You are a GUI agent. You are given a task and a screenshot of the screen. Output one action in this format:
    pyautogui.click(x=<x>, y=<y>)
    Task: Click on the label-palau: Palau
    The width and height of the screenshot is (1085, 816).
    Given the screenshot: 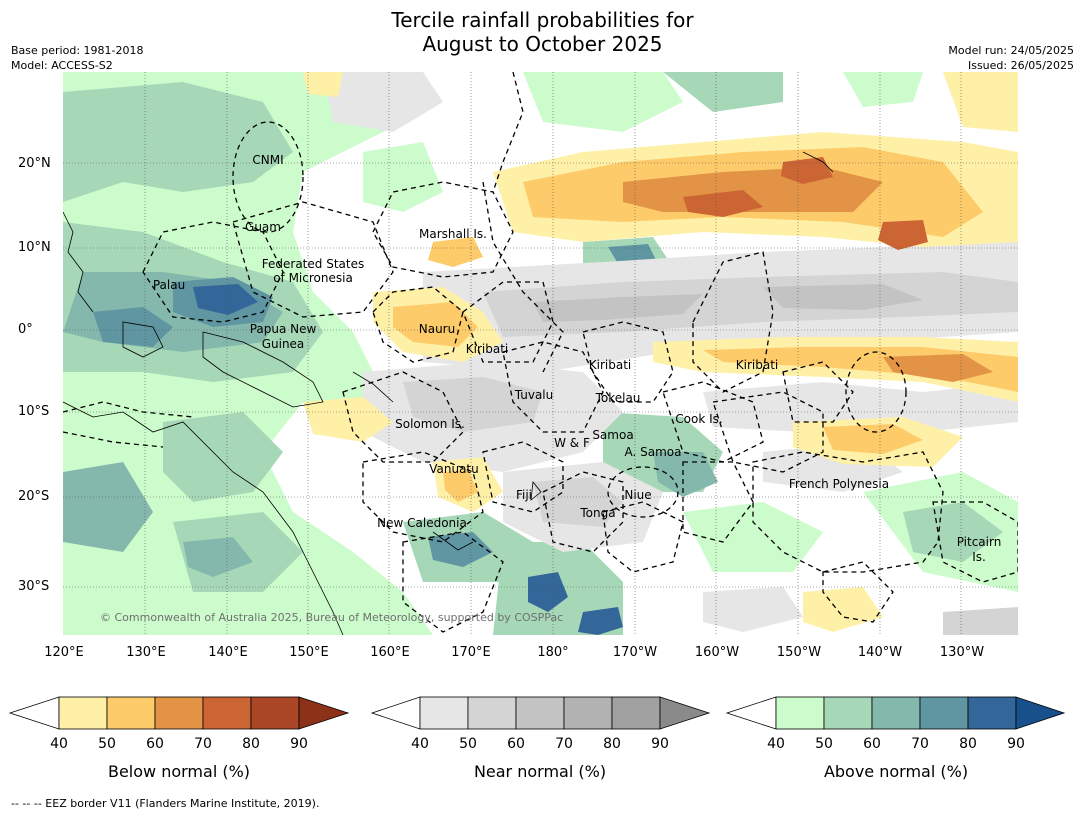 What is the action you would take?
    pyautogui.click(x=169, y=285)
    